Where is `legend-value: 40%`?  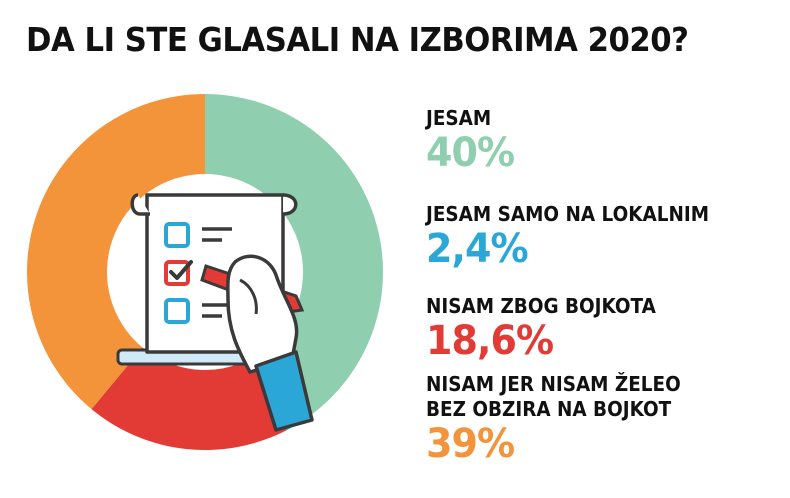
legend-value: 40% is located at coordinates (470, 153).